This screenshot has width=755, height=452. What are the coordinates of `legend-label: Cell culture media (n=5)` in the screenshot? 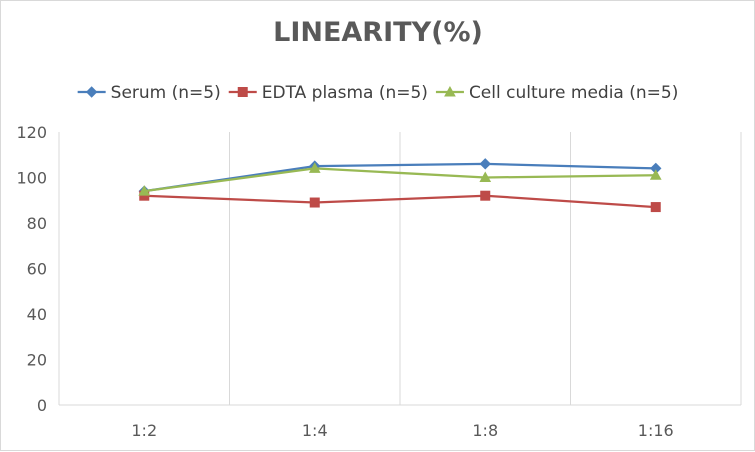 It's located at (573, 93).